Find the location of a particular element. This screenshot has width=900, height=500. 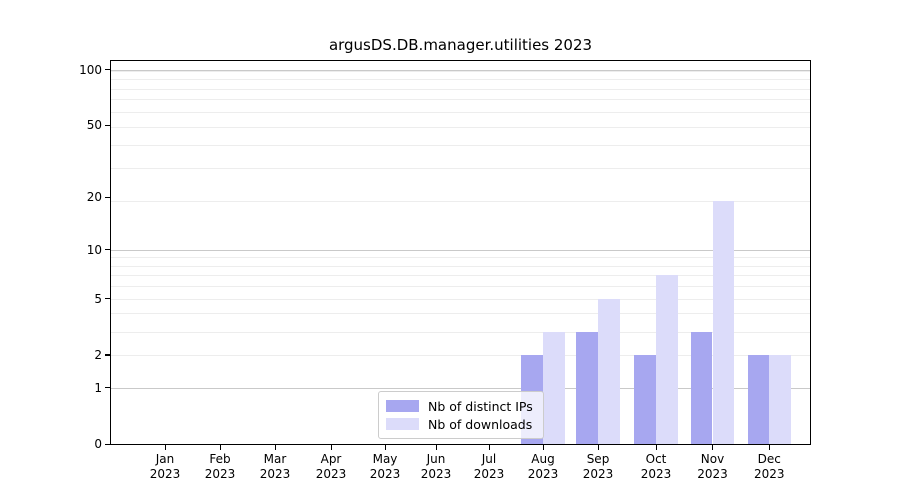

bar-oct-nb-of-downloads is located at coordinates (667, 359).